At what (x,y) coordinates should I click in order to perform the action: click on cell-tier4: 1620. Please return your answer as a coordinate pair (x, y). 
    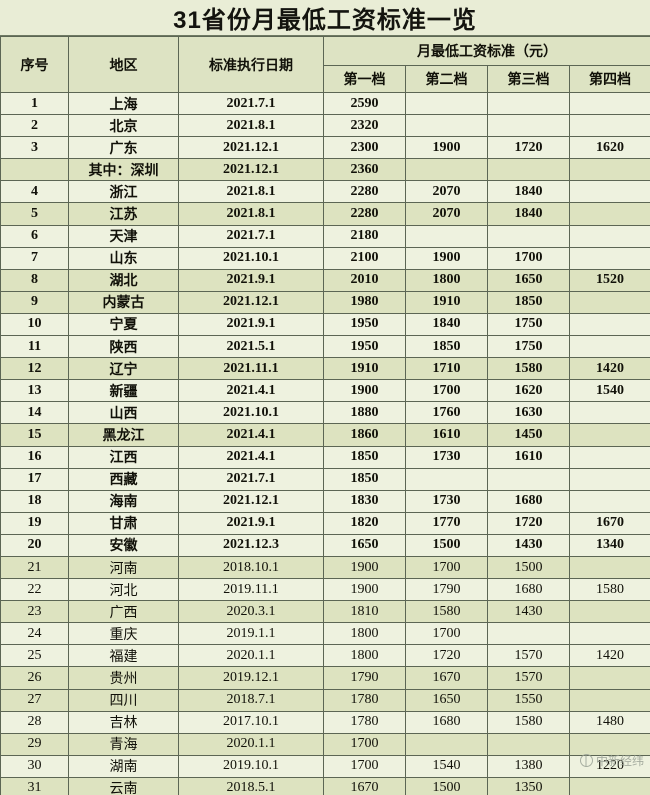
    Looking at the image, I should click on (609, 148).